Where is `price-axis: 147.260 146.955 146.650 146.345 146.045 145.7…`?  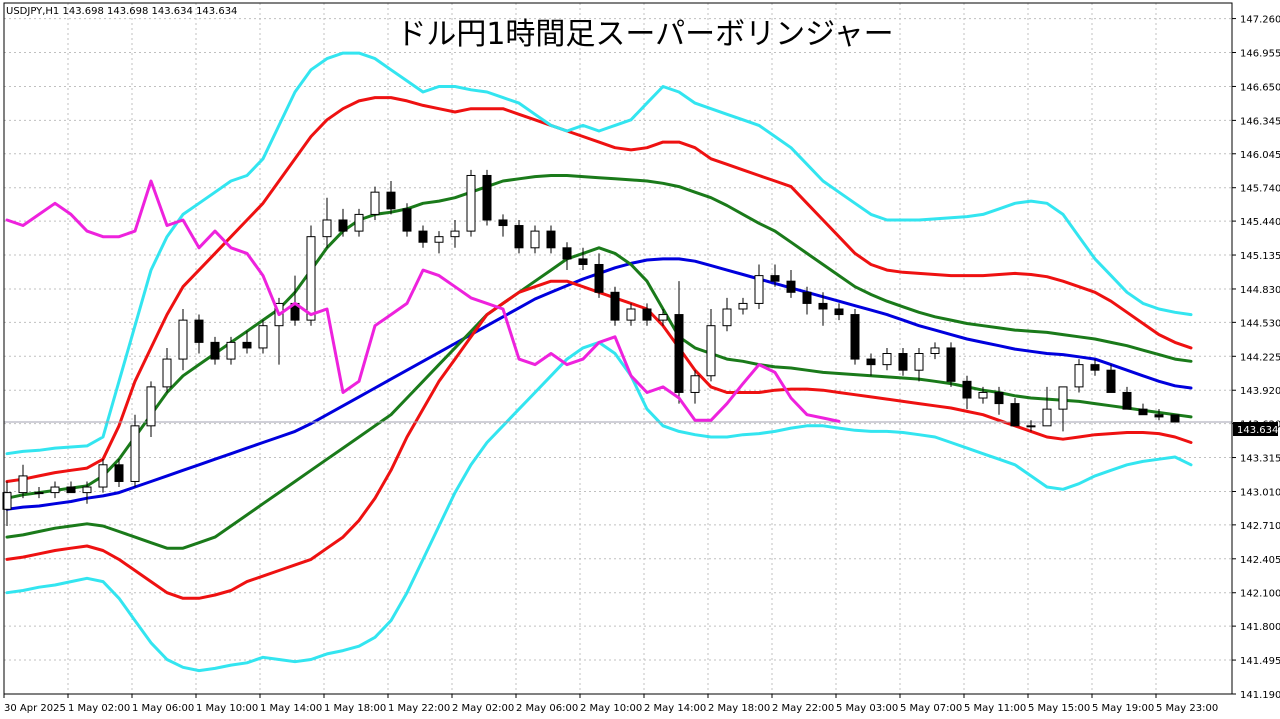
price-axis: 147.260 146.955 146.650 146.345 146.045 145.7… is located at coordinates (1256, 358).